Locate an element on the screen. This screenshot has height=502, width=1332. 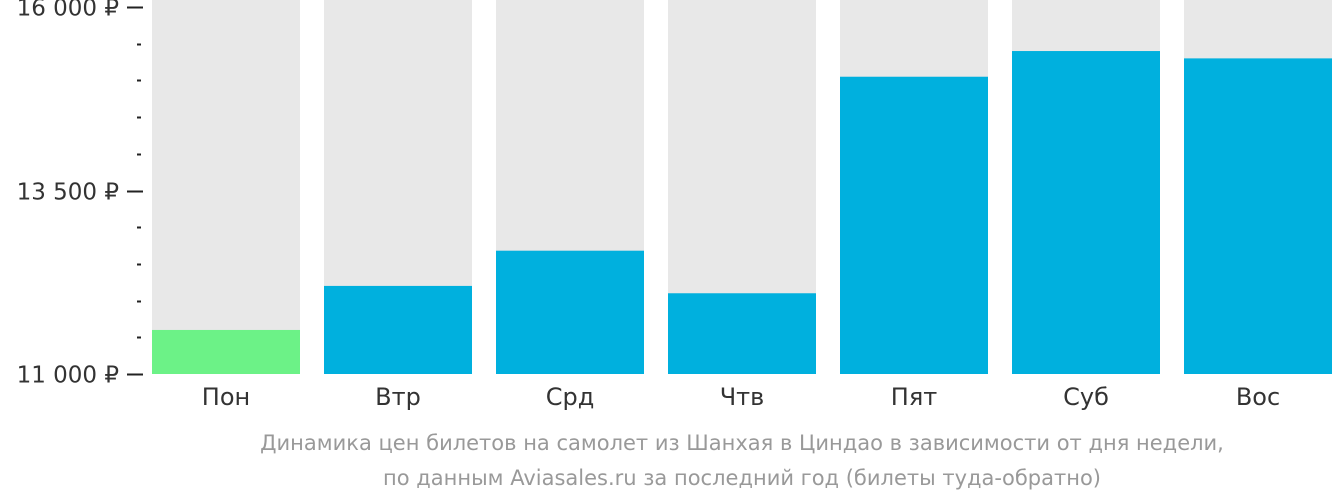
background-bar is located at coordinates (226, 187).